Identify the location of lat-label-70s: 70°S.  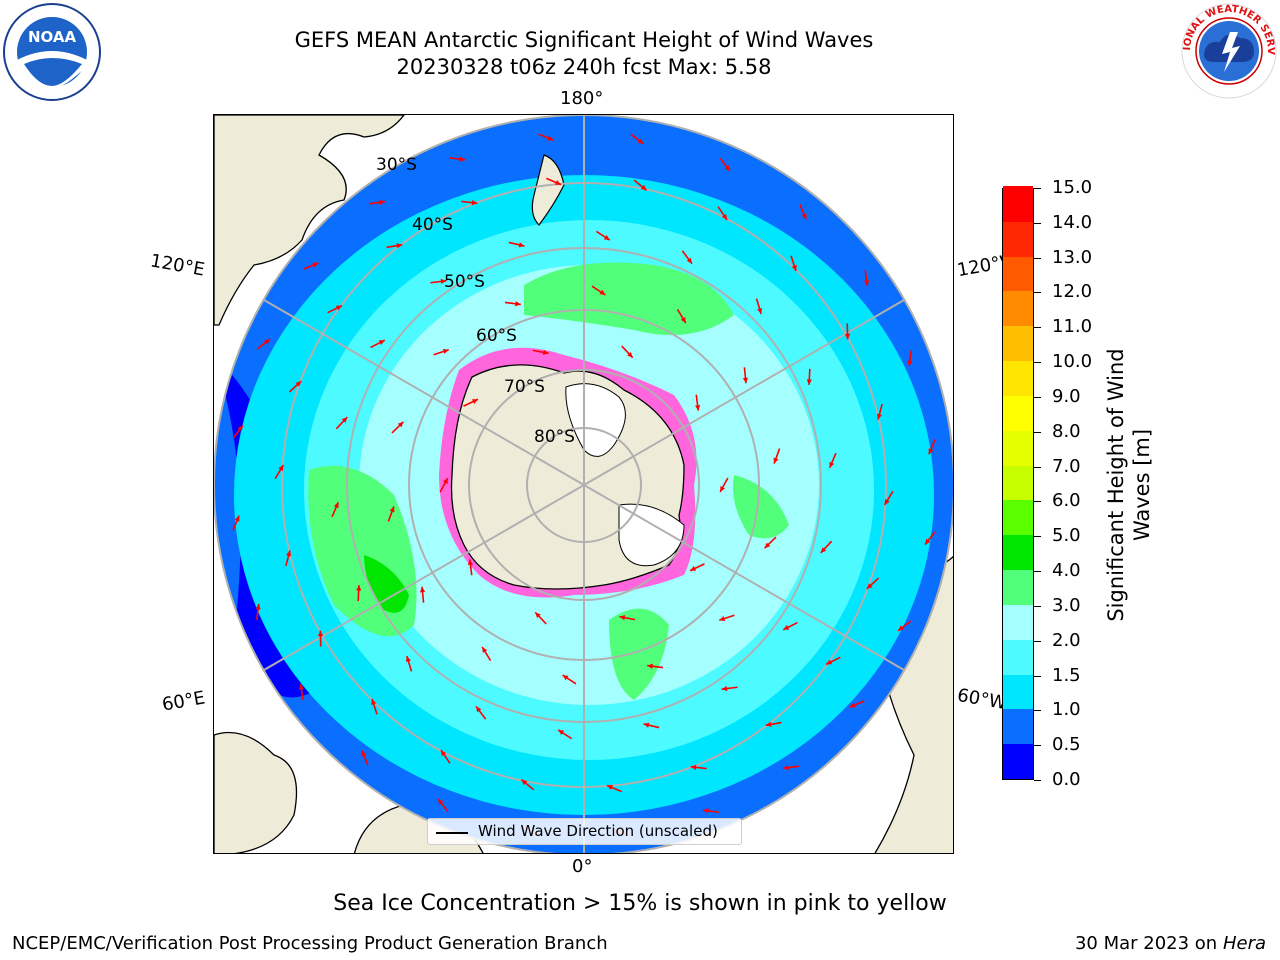
(524, 387).